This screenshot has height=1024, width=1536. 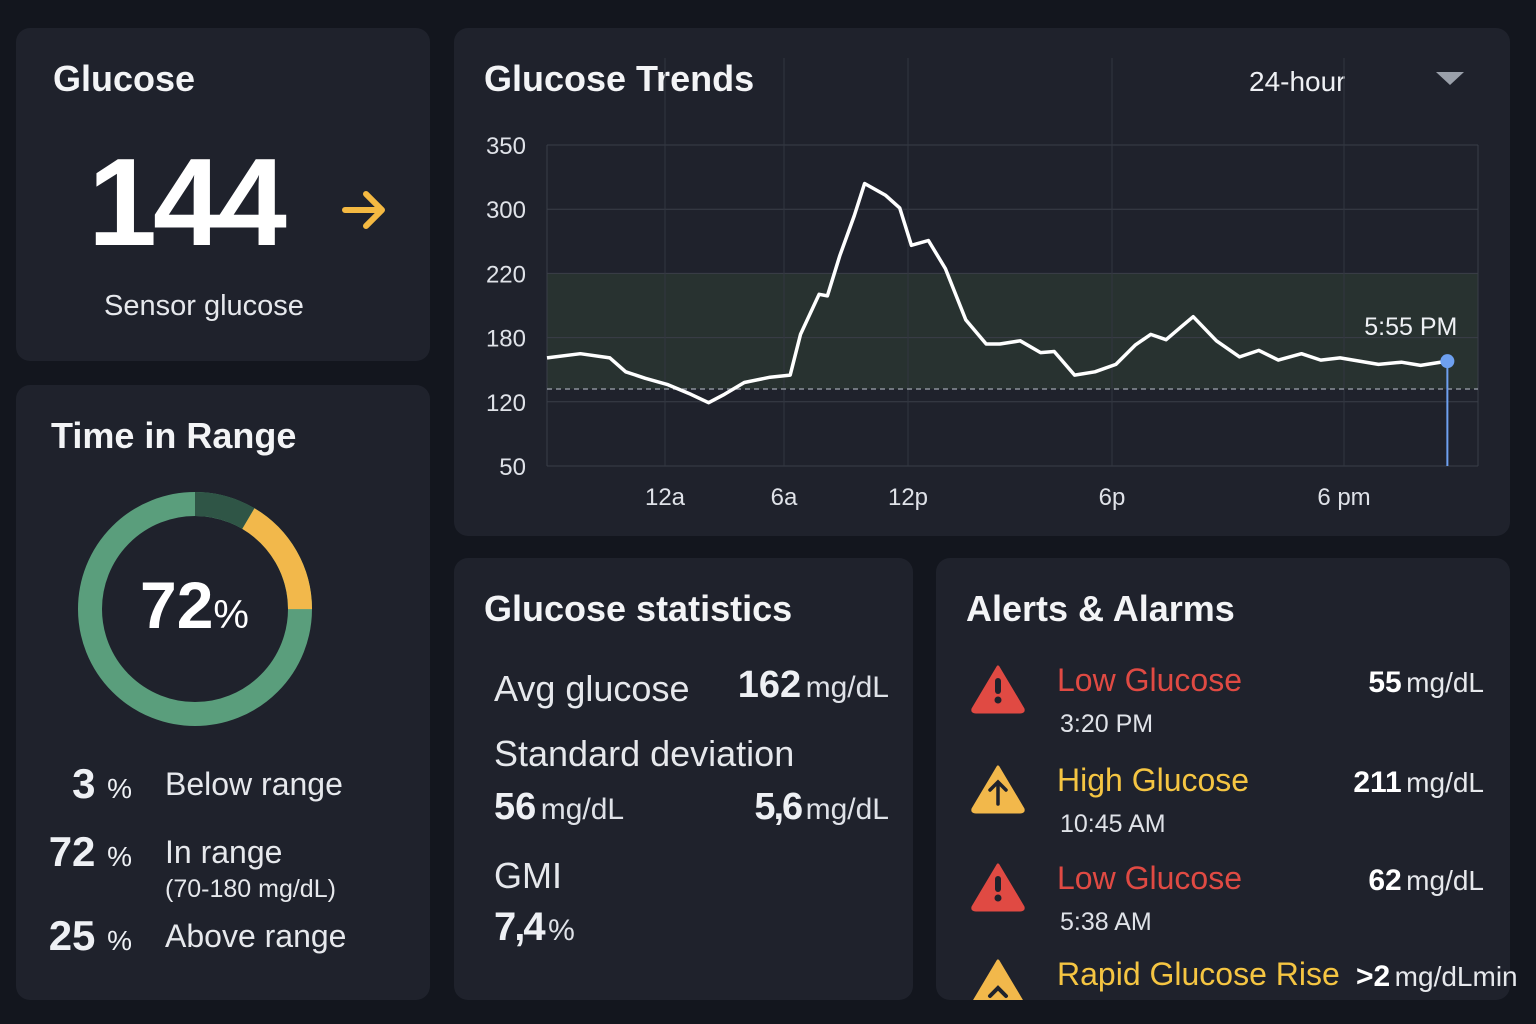 What do you see at coordinates (561, 930) in the screenshot?
I see `gmi-unit: %` at bounding box center [561, 930].